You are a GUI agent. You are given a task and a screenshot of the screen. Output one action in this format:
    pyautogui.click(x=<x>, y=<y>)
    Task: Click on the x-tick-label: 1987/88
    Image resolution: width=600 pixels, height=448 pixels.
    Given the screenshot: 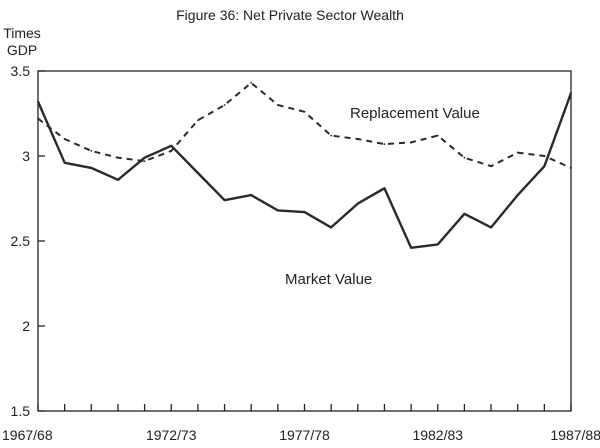 What is the action you would take?
    pyautogui.click(x=575, y=435)
    